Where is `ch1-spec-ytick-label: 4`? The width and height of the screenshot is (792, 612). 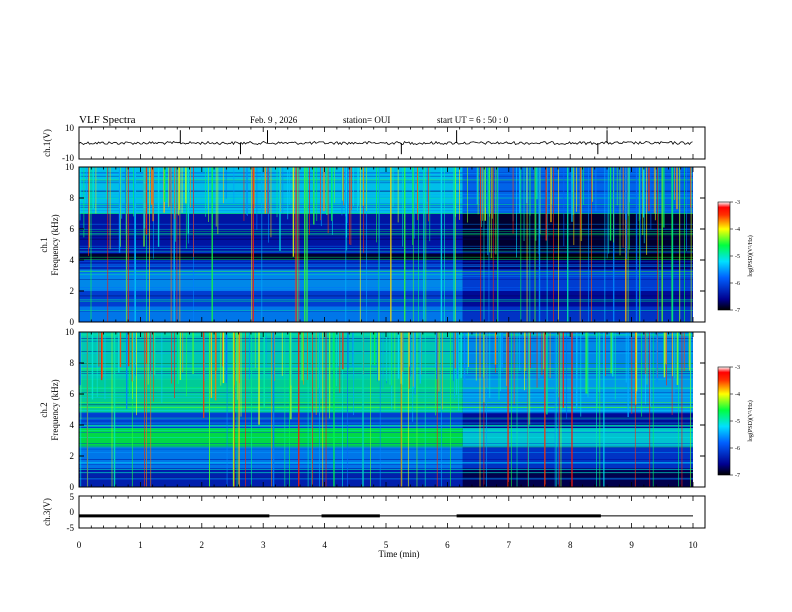 ch1-spec-ytick-label: 4 is located at coordinates (72, 260).